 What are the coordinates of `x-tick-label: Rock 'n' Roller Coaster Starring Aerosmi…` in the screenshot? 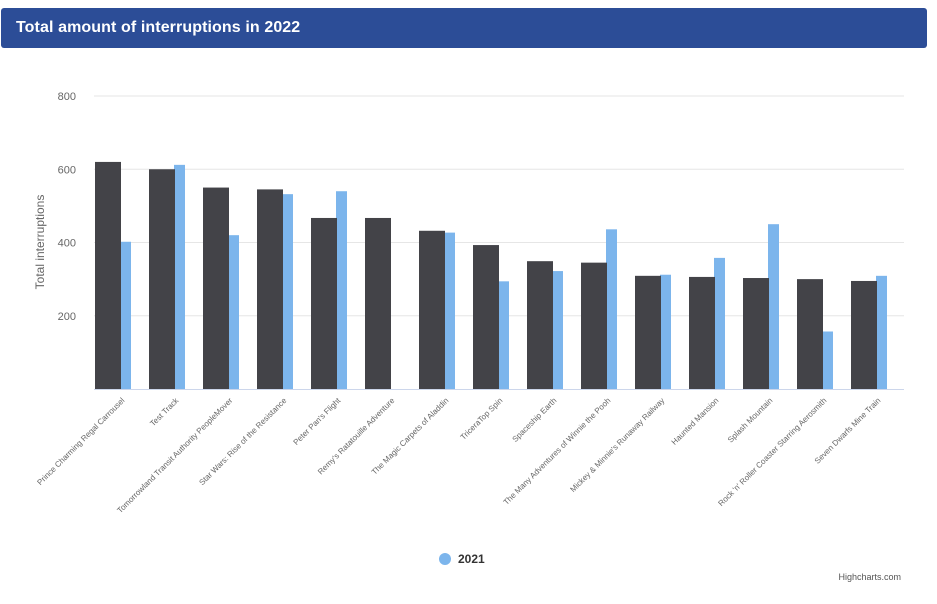 It's located at (772, 452).